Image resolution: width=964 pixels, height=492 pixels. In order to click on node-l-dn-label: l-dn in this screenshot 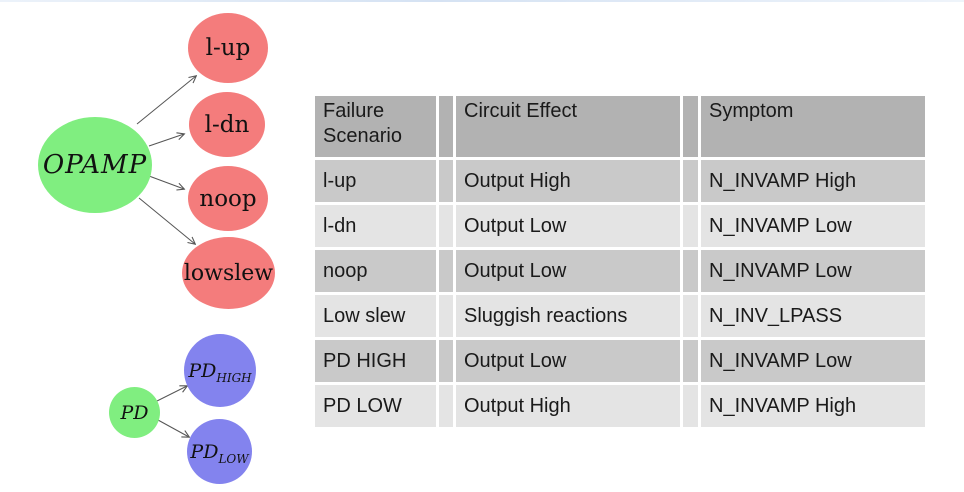, I will do `click(227, 124)`.